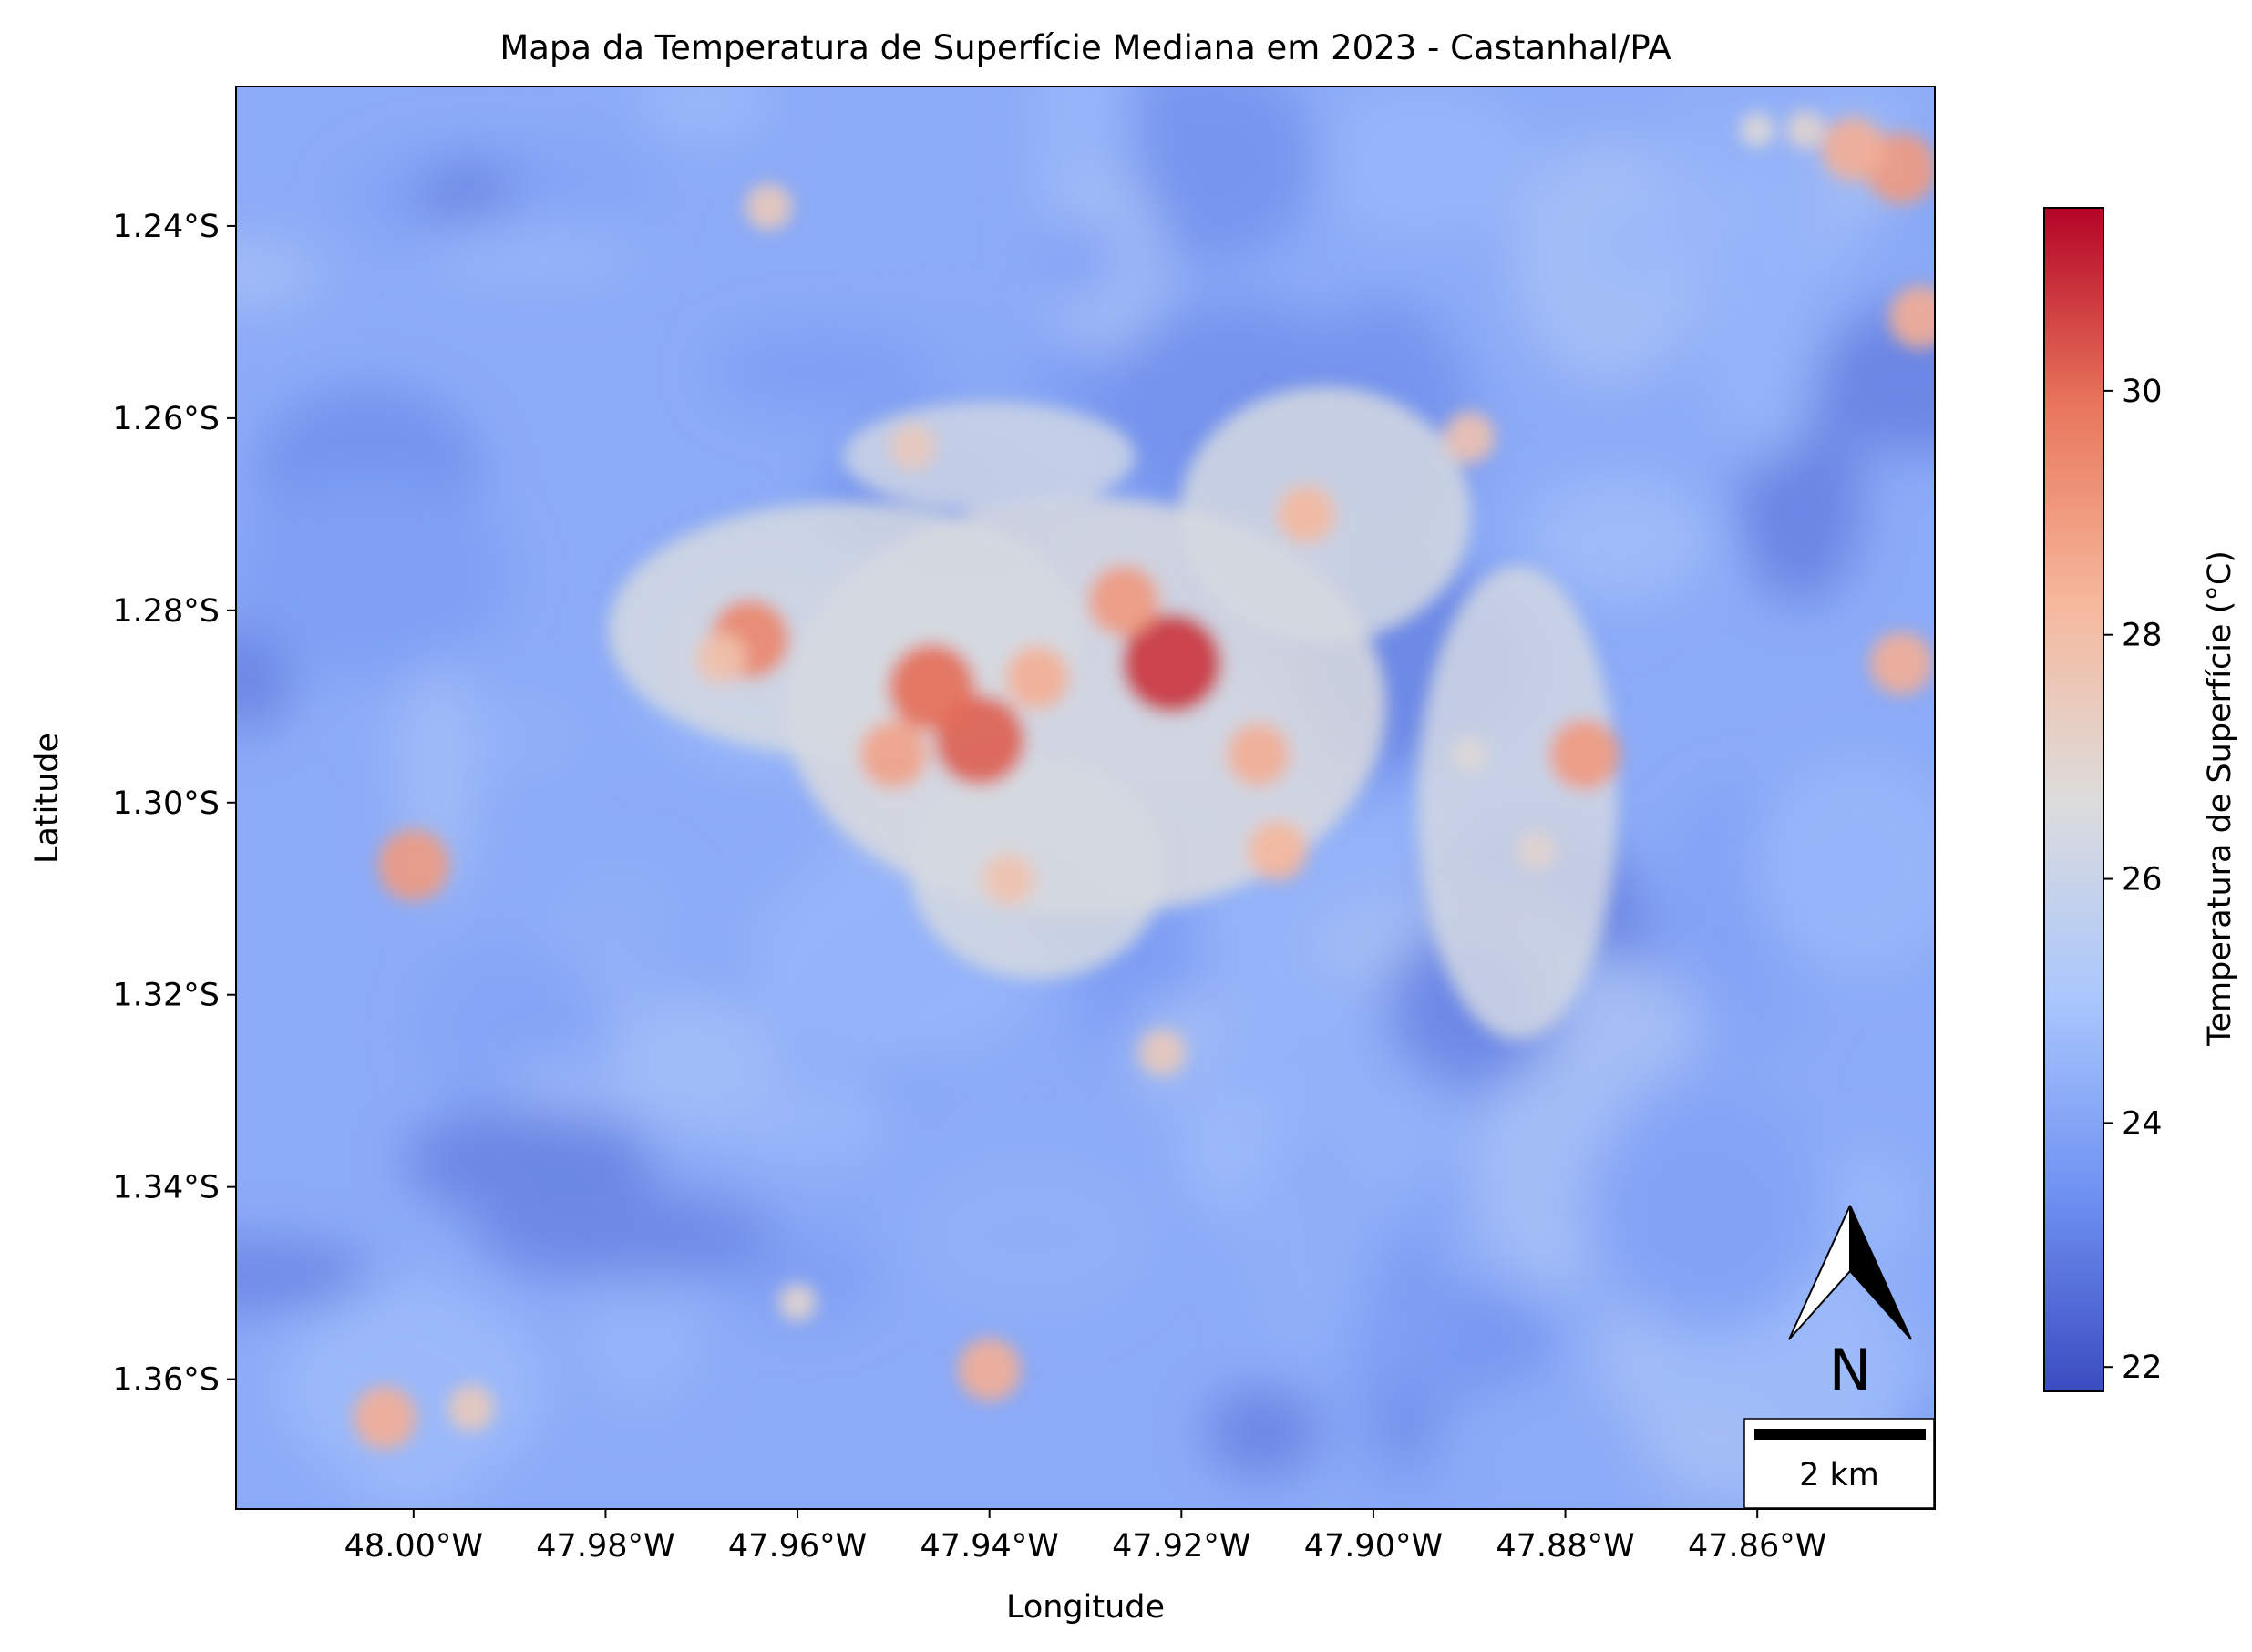 The height and width of the screenshot is (1652, 2252). Describe the element at coordinates (166, 227) in the screenshot. I see `y-tick-label: 1.24°S` at that location.